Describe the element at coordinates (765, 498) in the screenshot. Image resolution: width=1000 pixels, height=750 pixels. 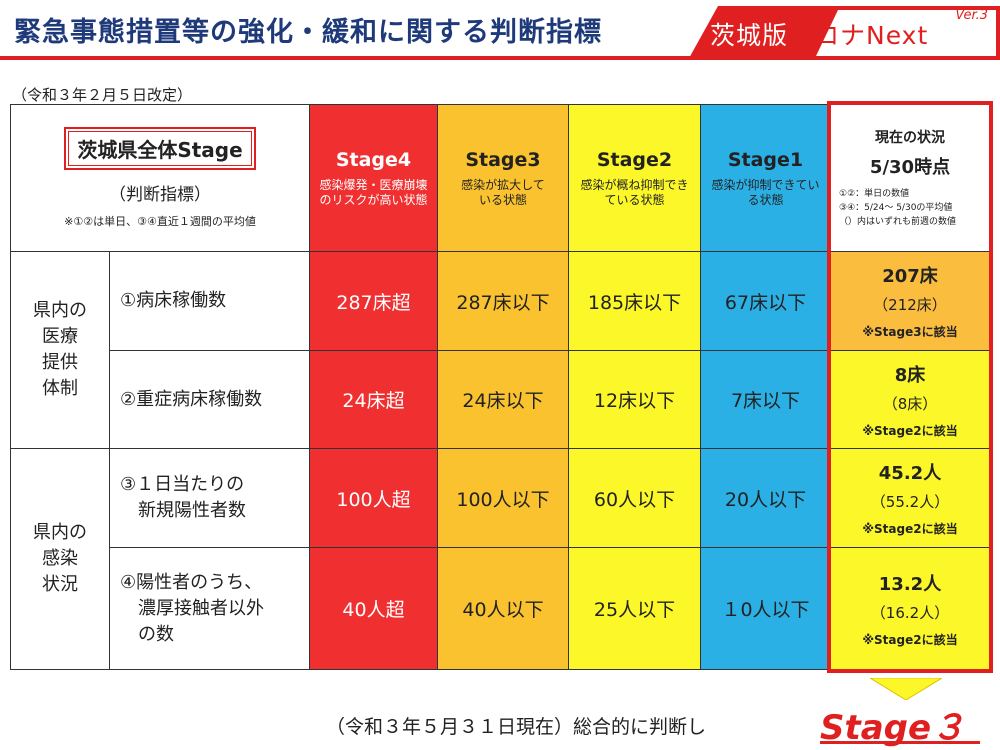
I see `row3-stage1-value: 20人以下` at that location.